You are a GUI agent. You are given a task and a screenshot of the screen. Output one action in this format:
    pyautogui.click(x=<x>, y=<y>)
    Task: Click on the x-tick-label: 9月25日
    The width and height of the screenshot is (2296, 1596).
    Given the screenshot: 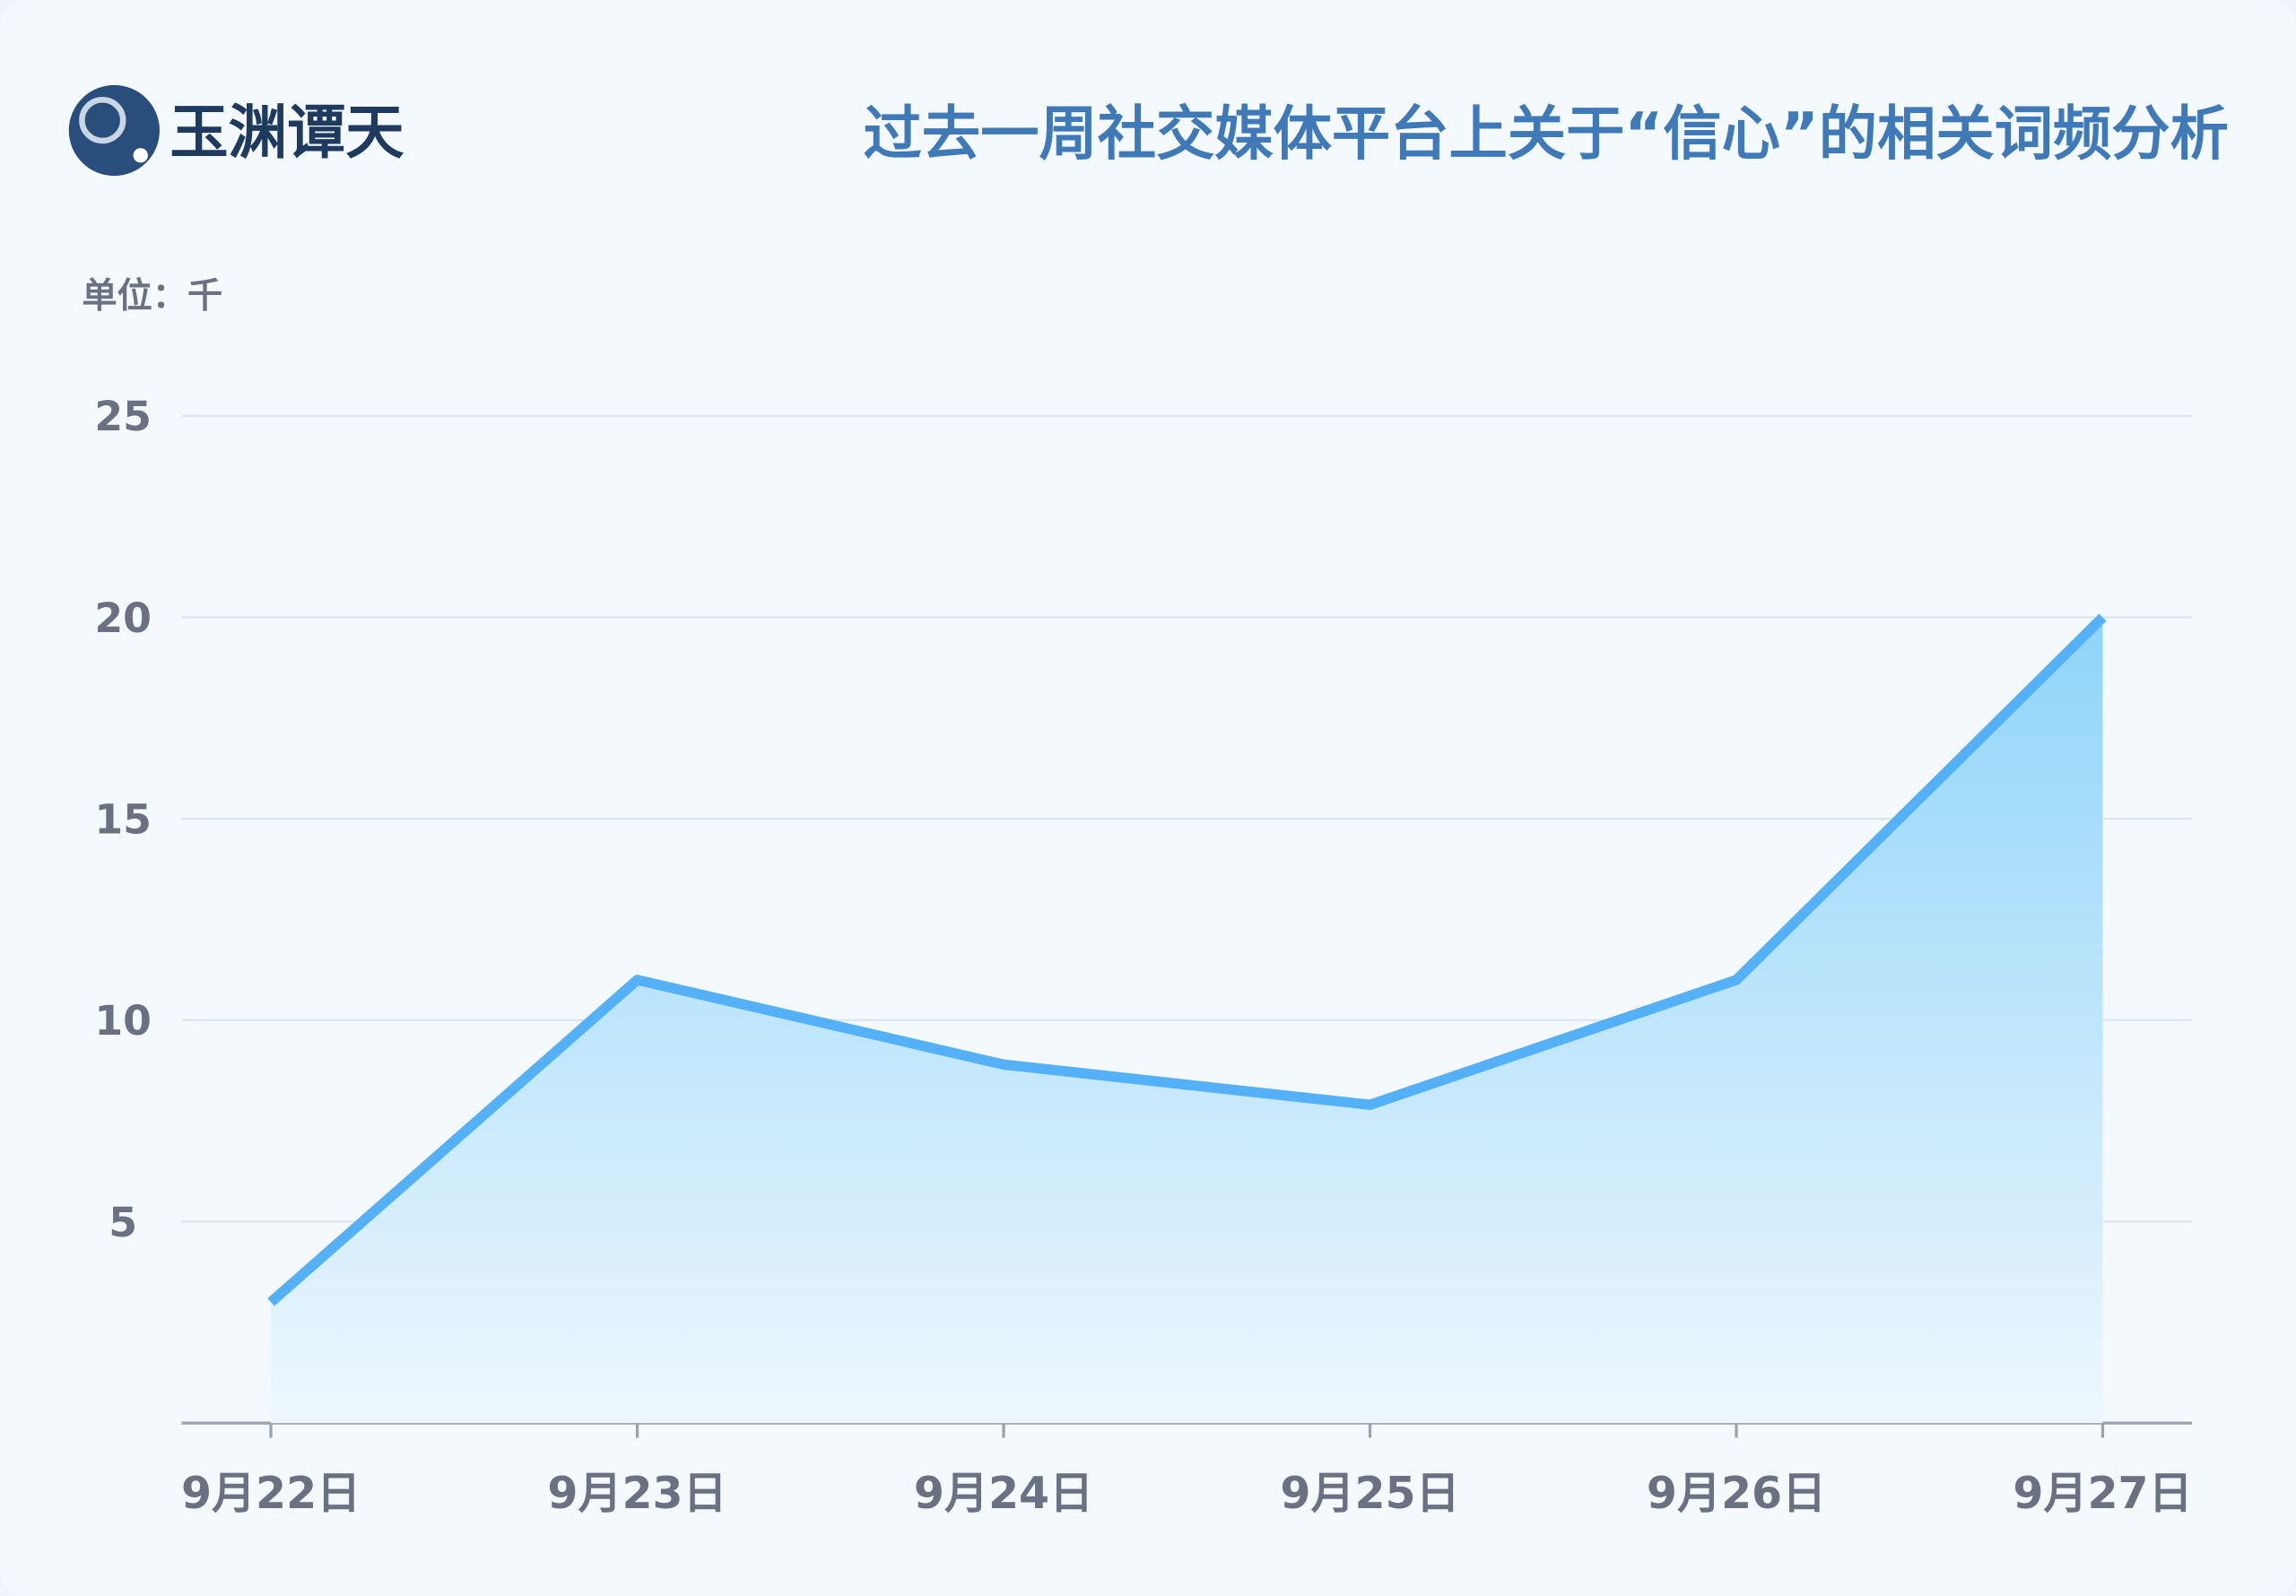 What is the action you would take?
    pyautogui.click(x=1369, y=1493)
    